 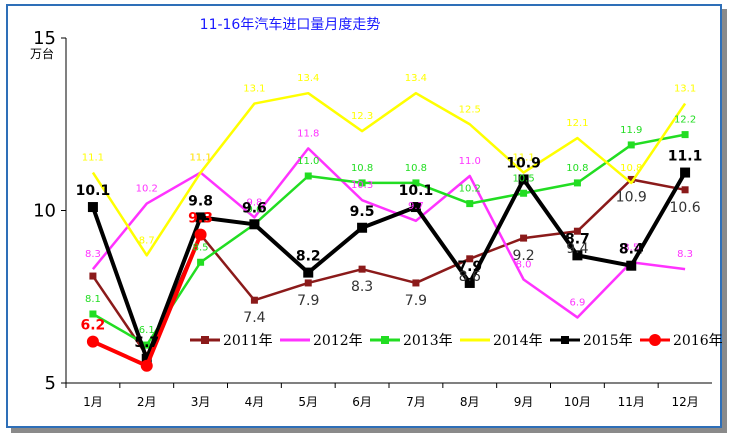 What do you see at coordinates (146, 343) in the screenshot?
I see `data-label: 5.7` at bounding box center [146, 343].